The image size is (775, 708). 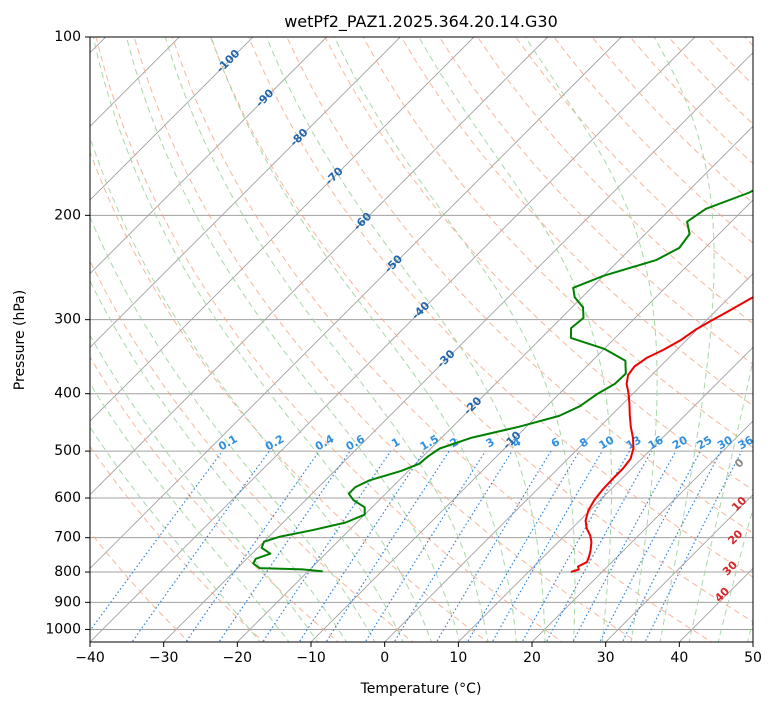 I want to click on x-tick-label: 40, so click(x=679, y=658).